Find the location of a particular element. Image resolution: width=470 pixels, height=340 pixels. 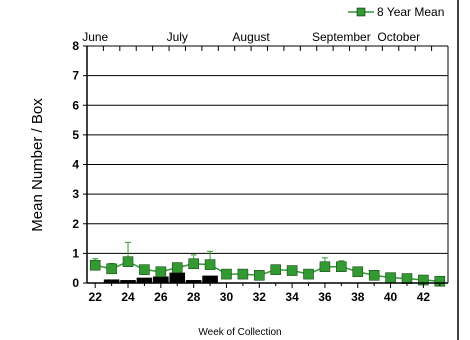

y-tick-label: 5 is located at coordinates (75, 135).